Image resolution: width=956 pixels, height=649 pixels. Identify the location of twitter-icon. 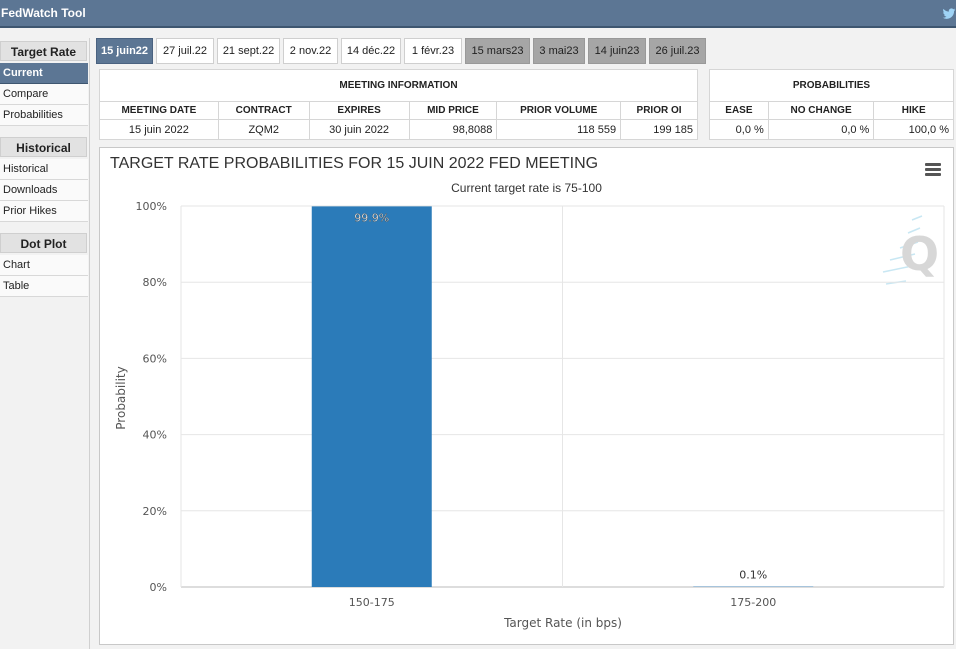
(949, 14).